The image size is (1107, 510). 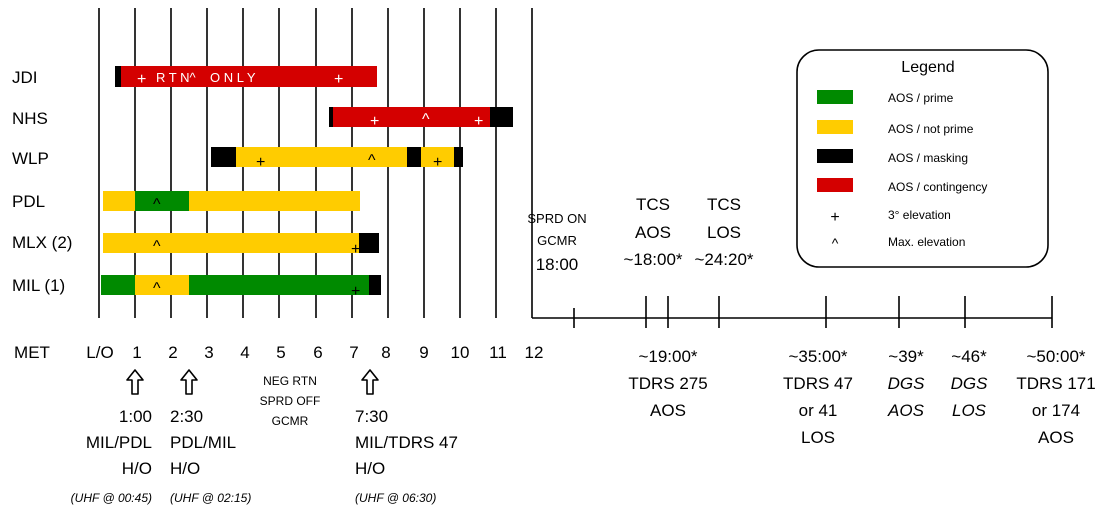 I want to click on jdi-contingency-segment, so click(x=249, y=76).